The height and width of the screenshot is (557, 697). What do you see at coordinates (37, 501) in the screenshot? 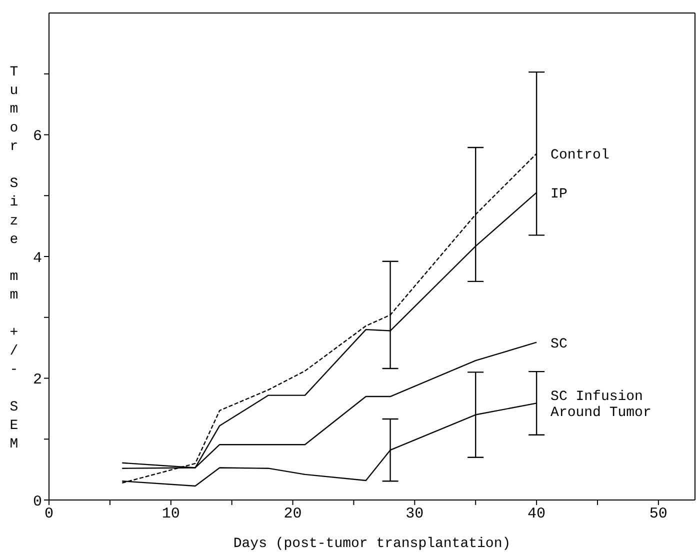
I see `y-tick-label: 0` at bounding box center [37, 501].